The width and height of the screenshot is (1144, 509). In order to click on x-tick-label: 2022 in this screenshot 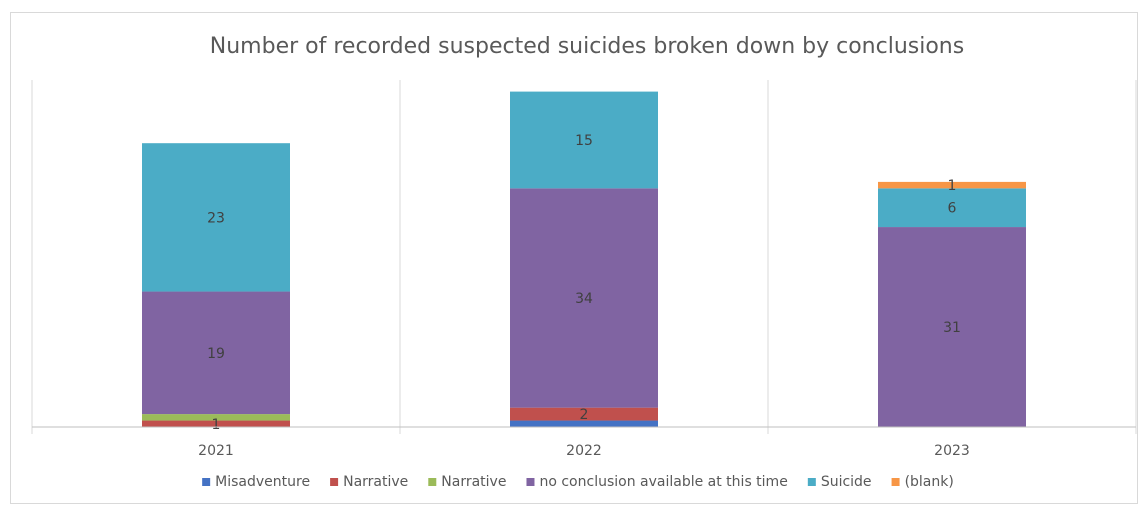, I will do `click(584, 451)`.